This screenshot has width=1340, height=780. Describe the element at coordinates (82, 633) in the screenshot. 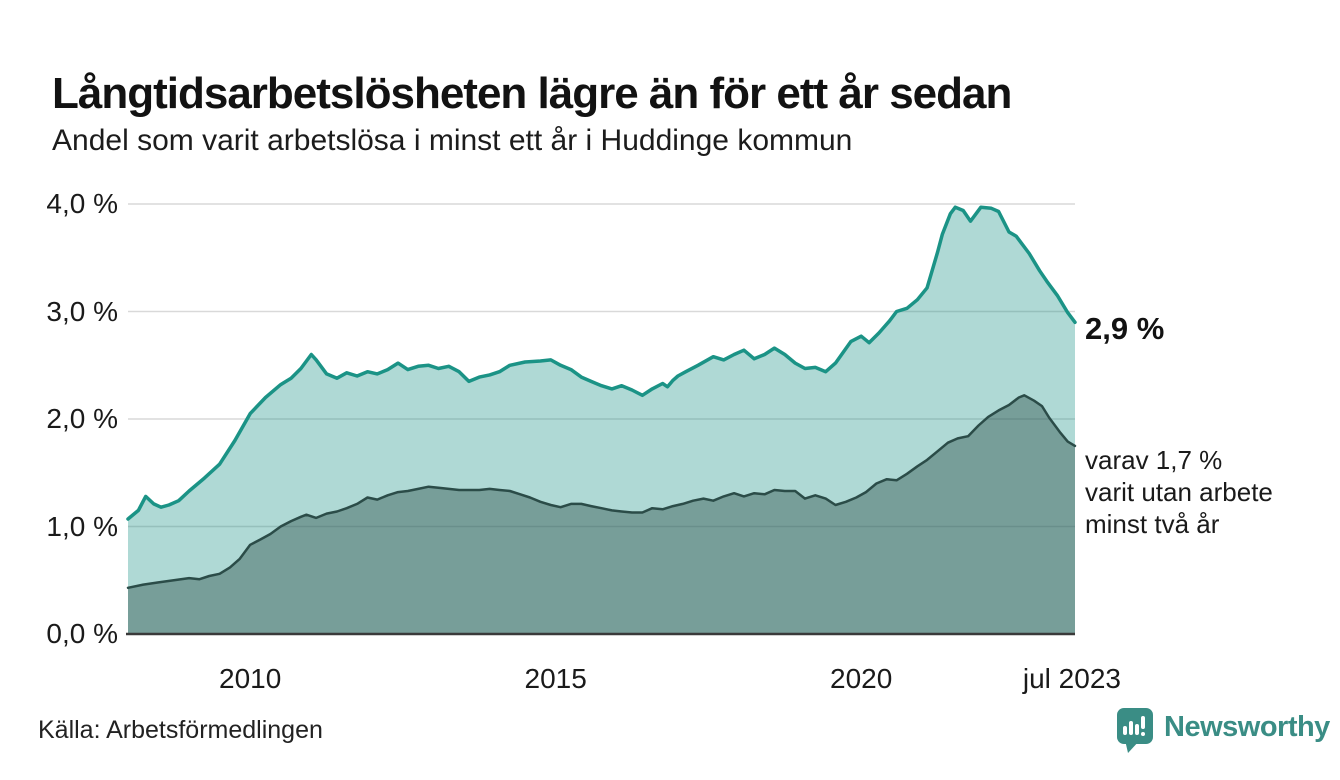

I see `y-axis-tick-label: 0,0 %` at that location.